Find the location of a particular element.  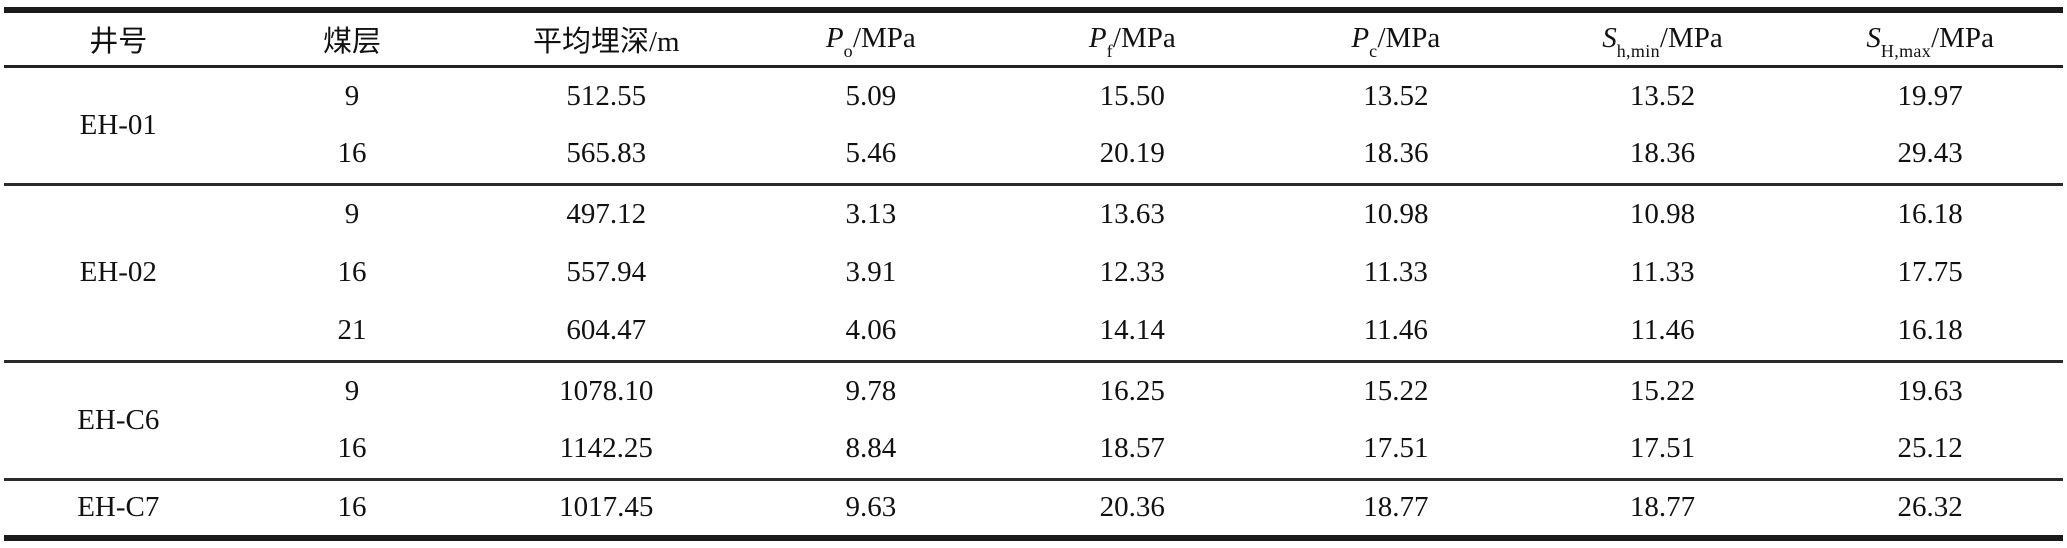

avg-depth-cell: 1017.45 is located at coordinates (606, 507).